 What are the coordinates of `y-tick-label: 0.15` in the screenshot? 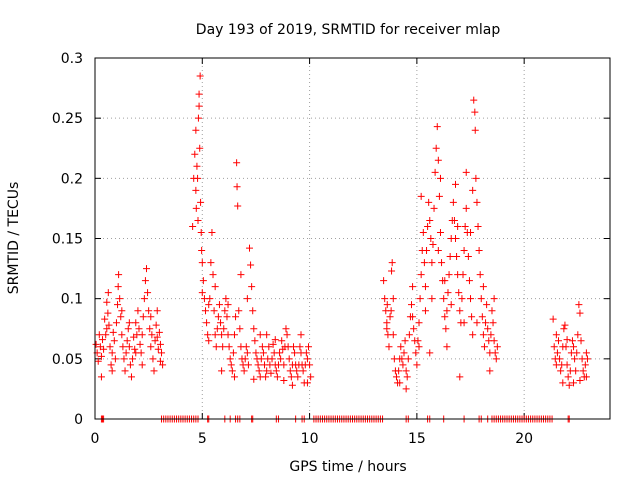 It's located at (67, 240).